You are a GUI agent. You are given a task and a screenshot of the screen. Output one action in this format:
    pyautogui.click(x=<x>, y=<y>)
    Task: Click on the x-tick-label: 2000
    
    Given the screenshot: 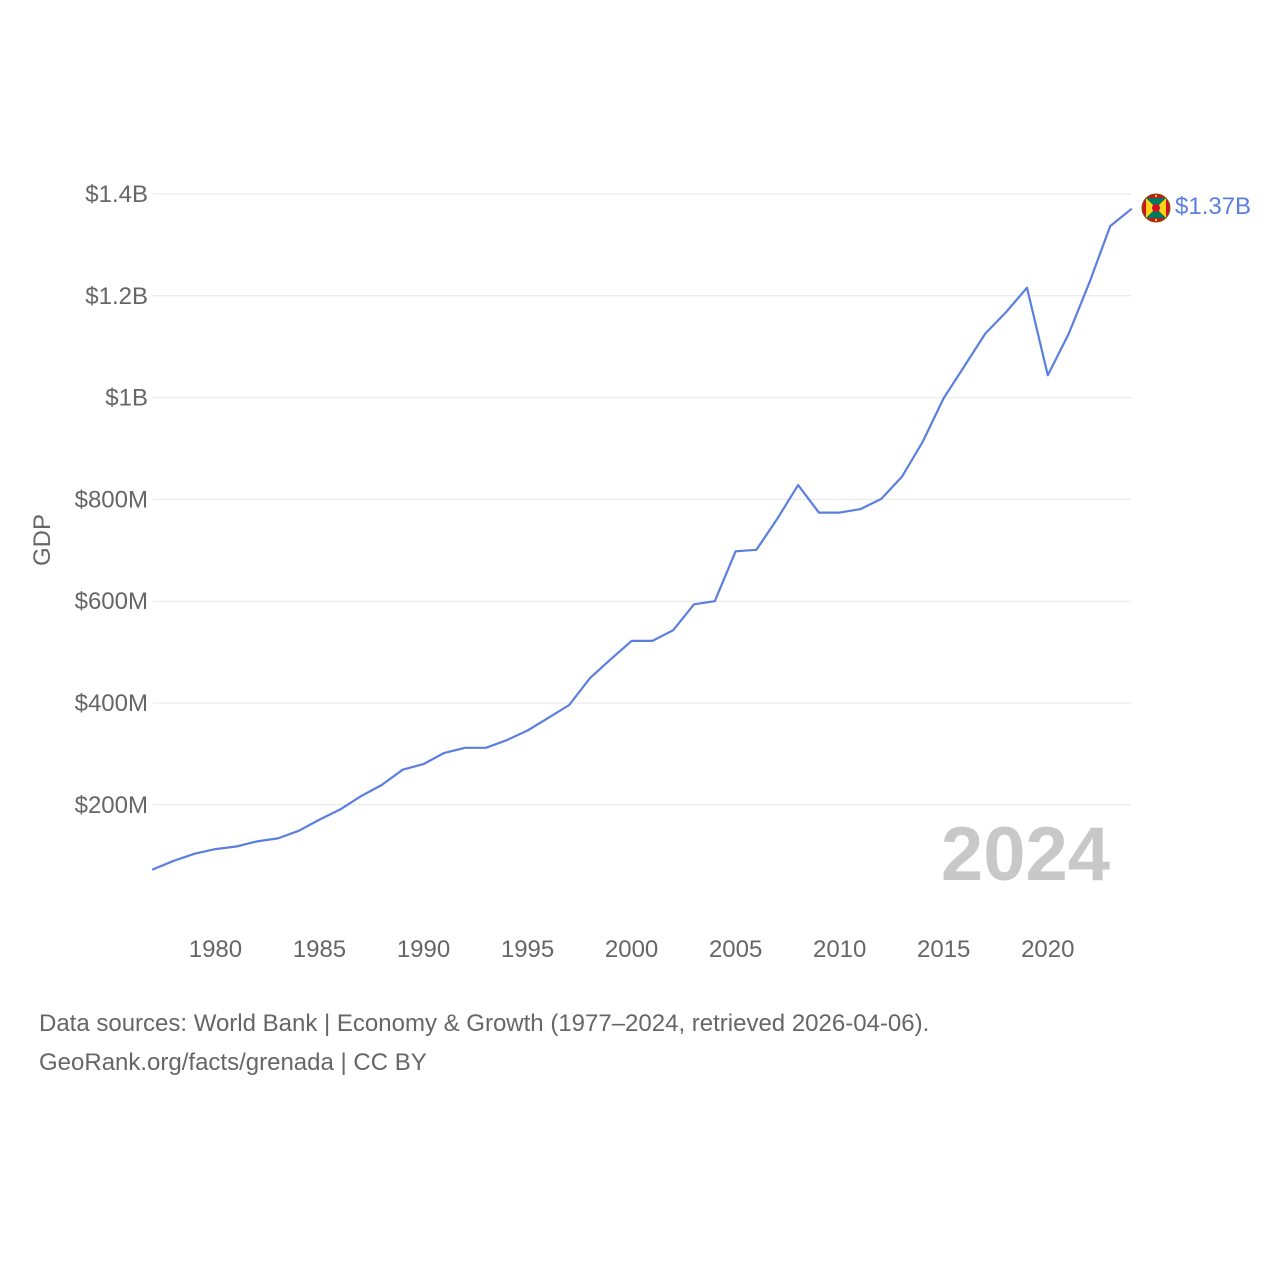 What is the action you would take?
    pyautogui.click(x=631, y=949)
    